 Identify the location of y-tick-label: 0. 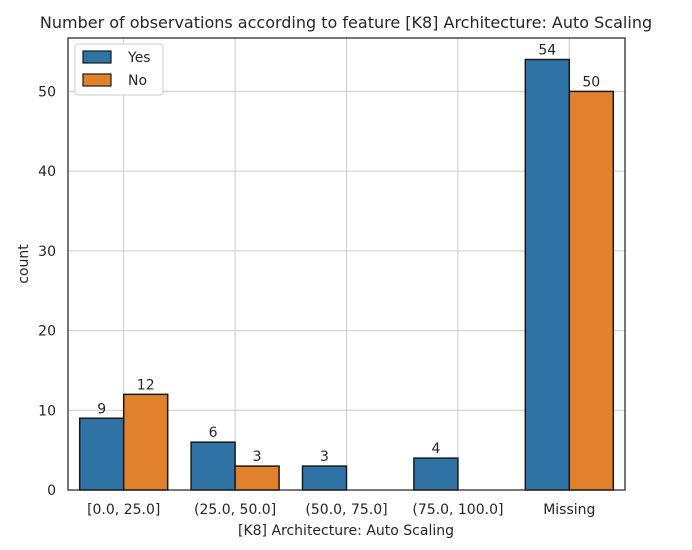
(51, 491).